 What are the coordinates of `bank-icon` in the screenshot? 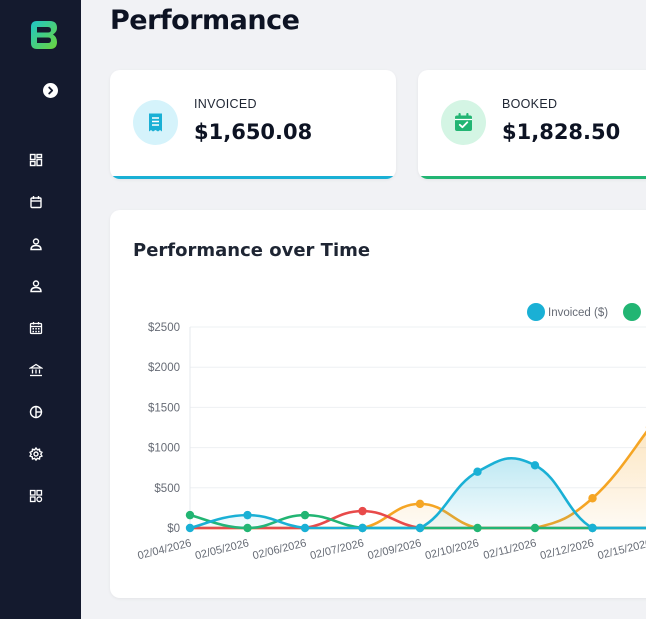 It's located at (36, 370).